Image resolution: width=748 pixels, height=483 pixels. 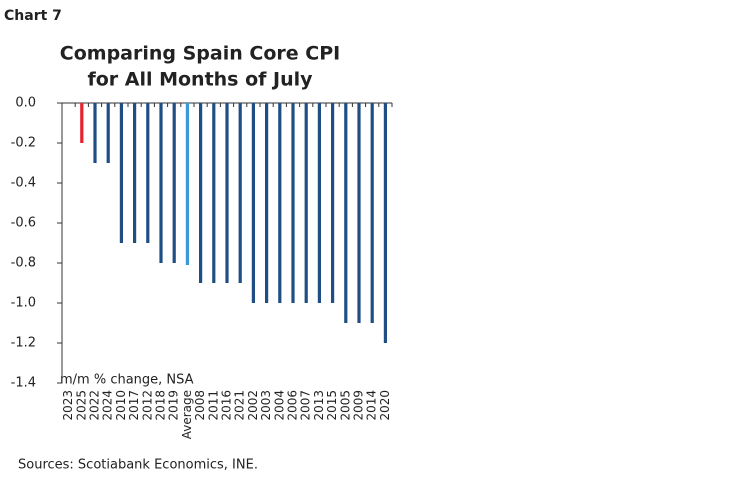 I want to click on x-tick-label: 2021, so click(x=240, y=405).